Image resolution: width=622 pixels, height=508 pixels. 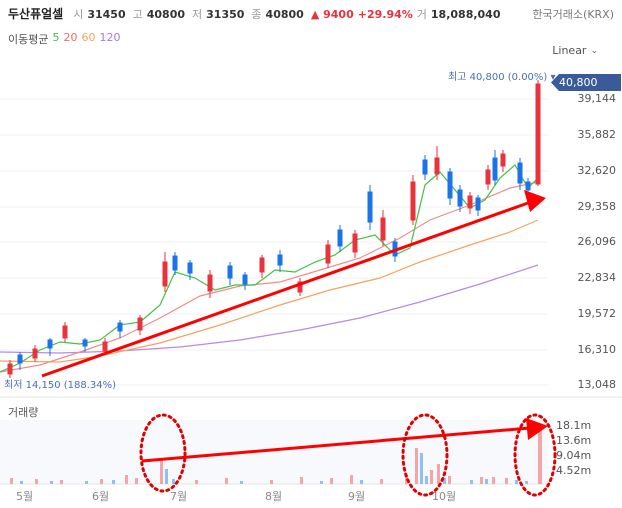 What do you see at coordinates (385, 14) in the screenshot?
I see `change-percent: +29.94%` at bounding box center [385, 14].